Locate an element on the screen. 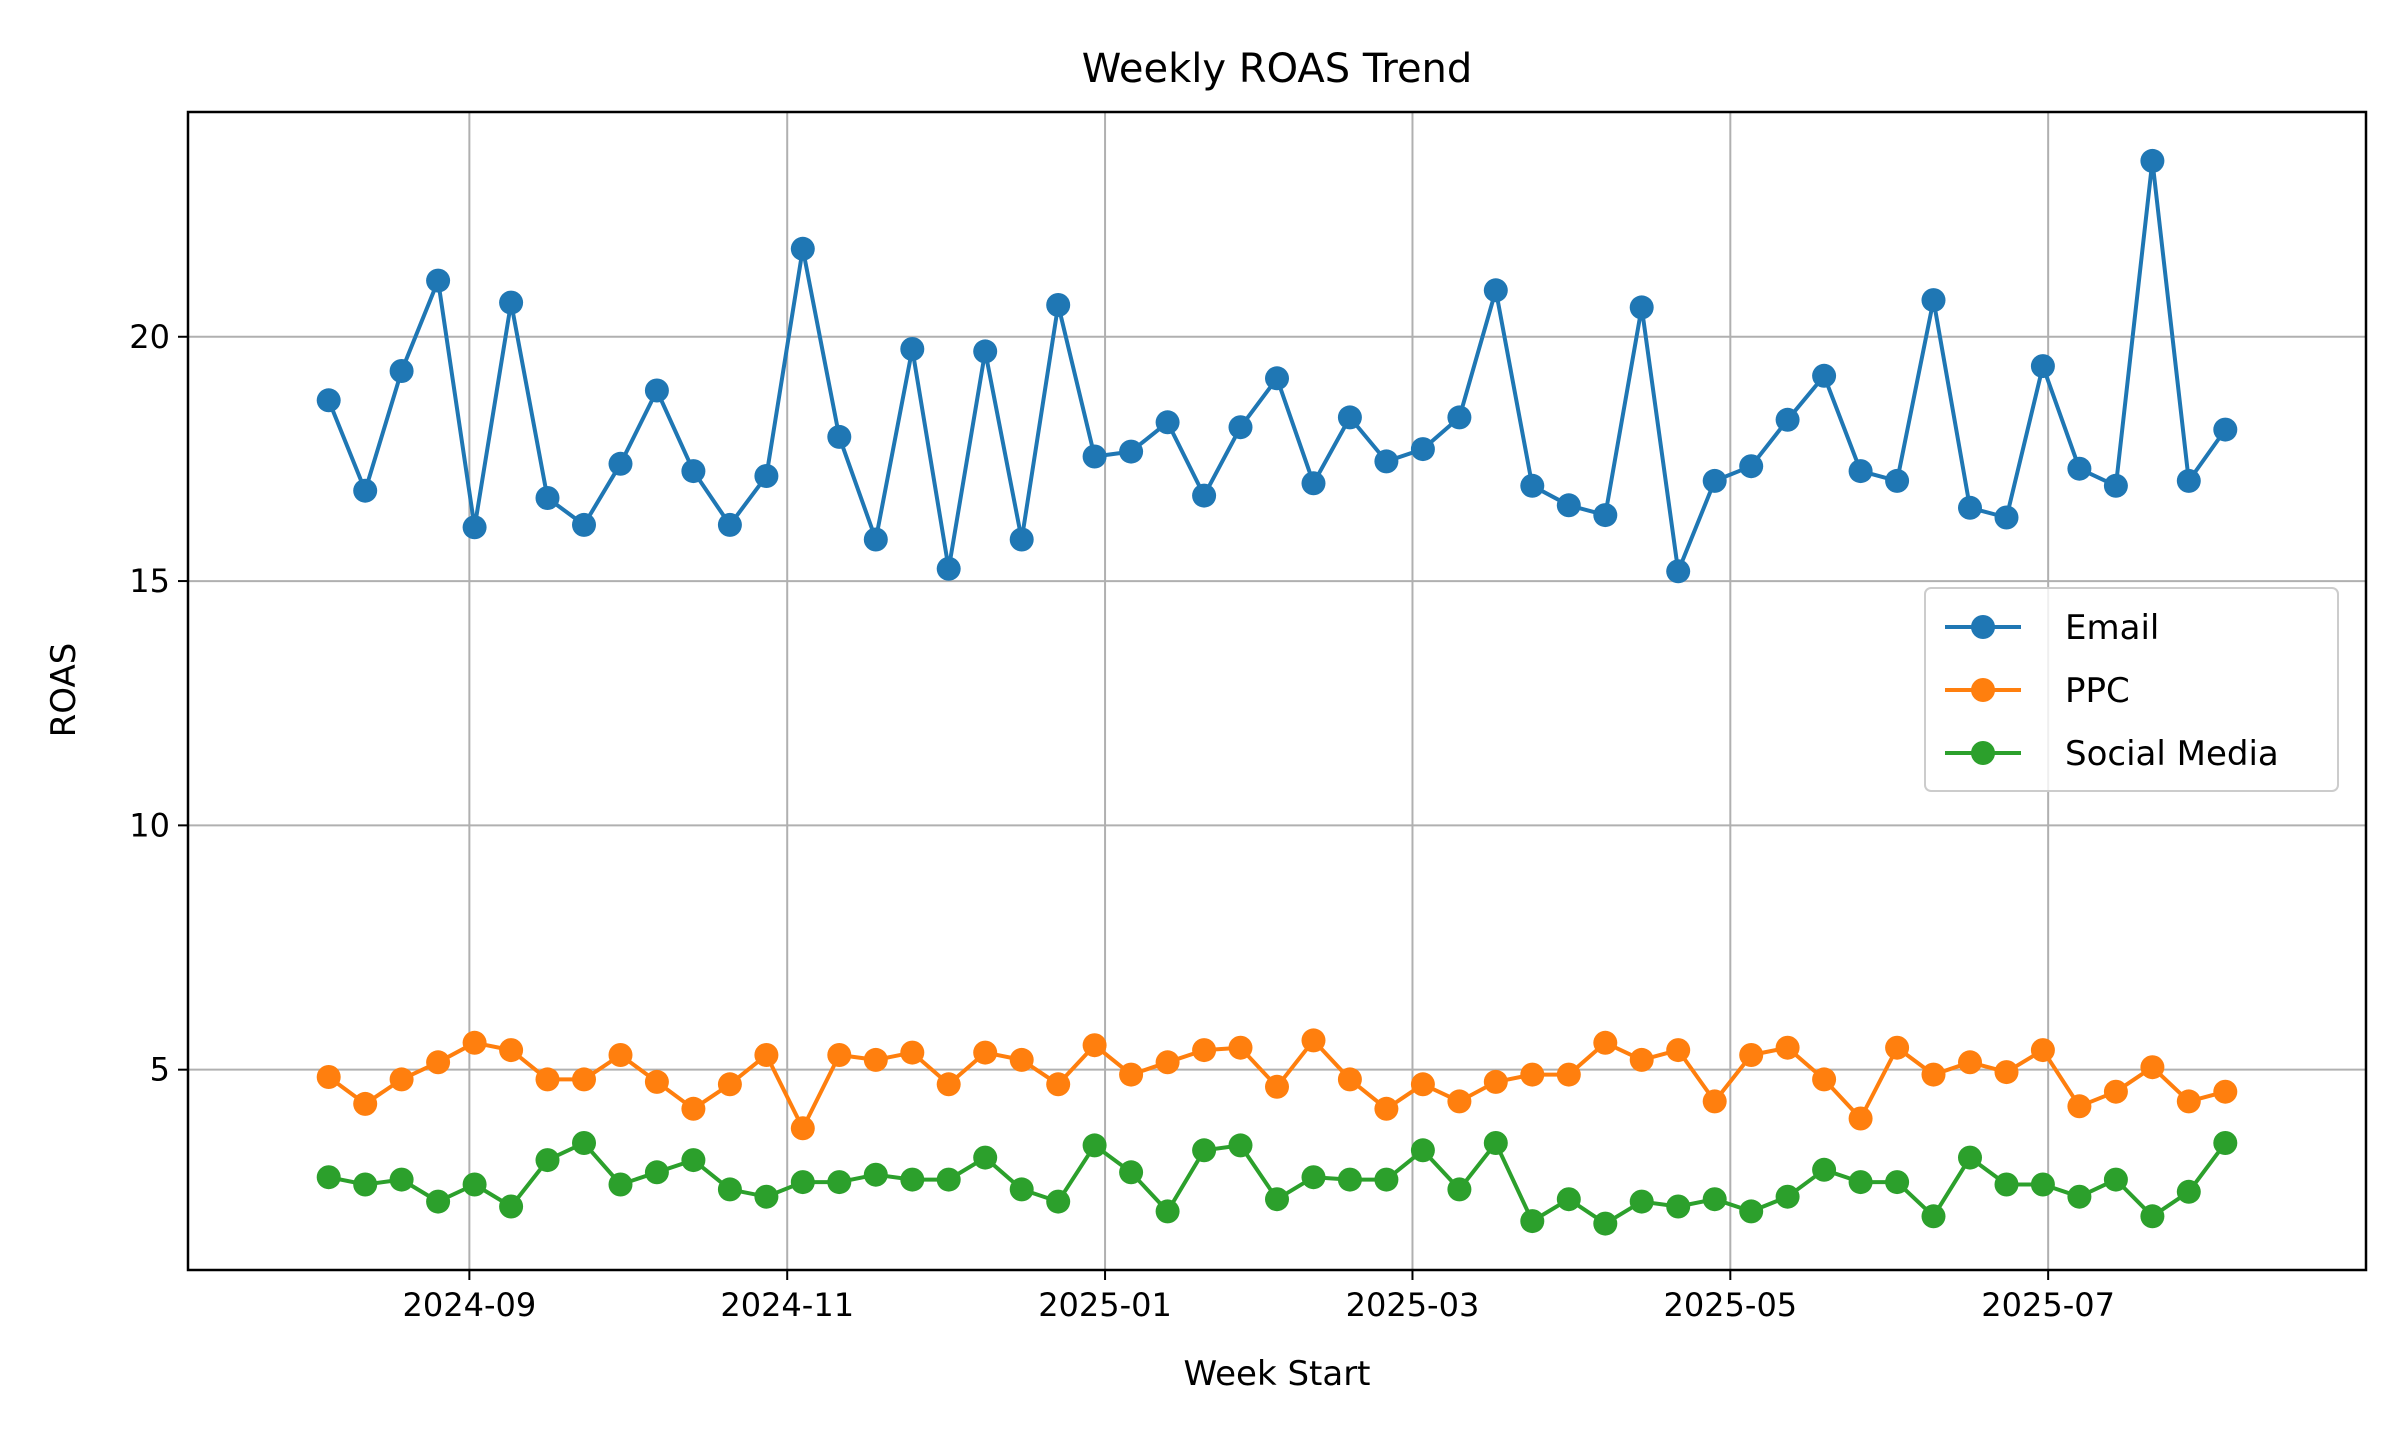  legend-entry-social-media: Social Media is located at coordinates (2112, 754).